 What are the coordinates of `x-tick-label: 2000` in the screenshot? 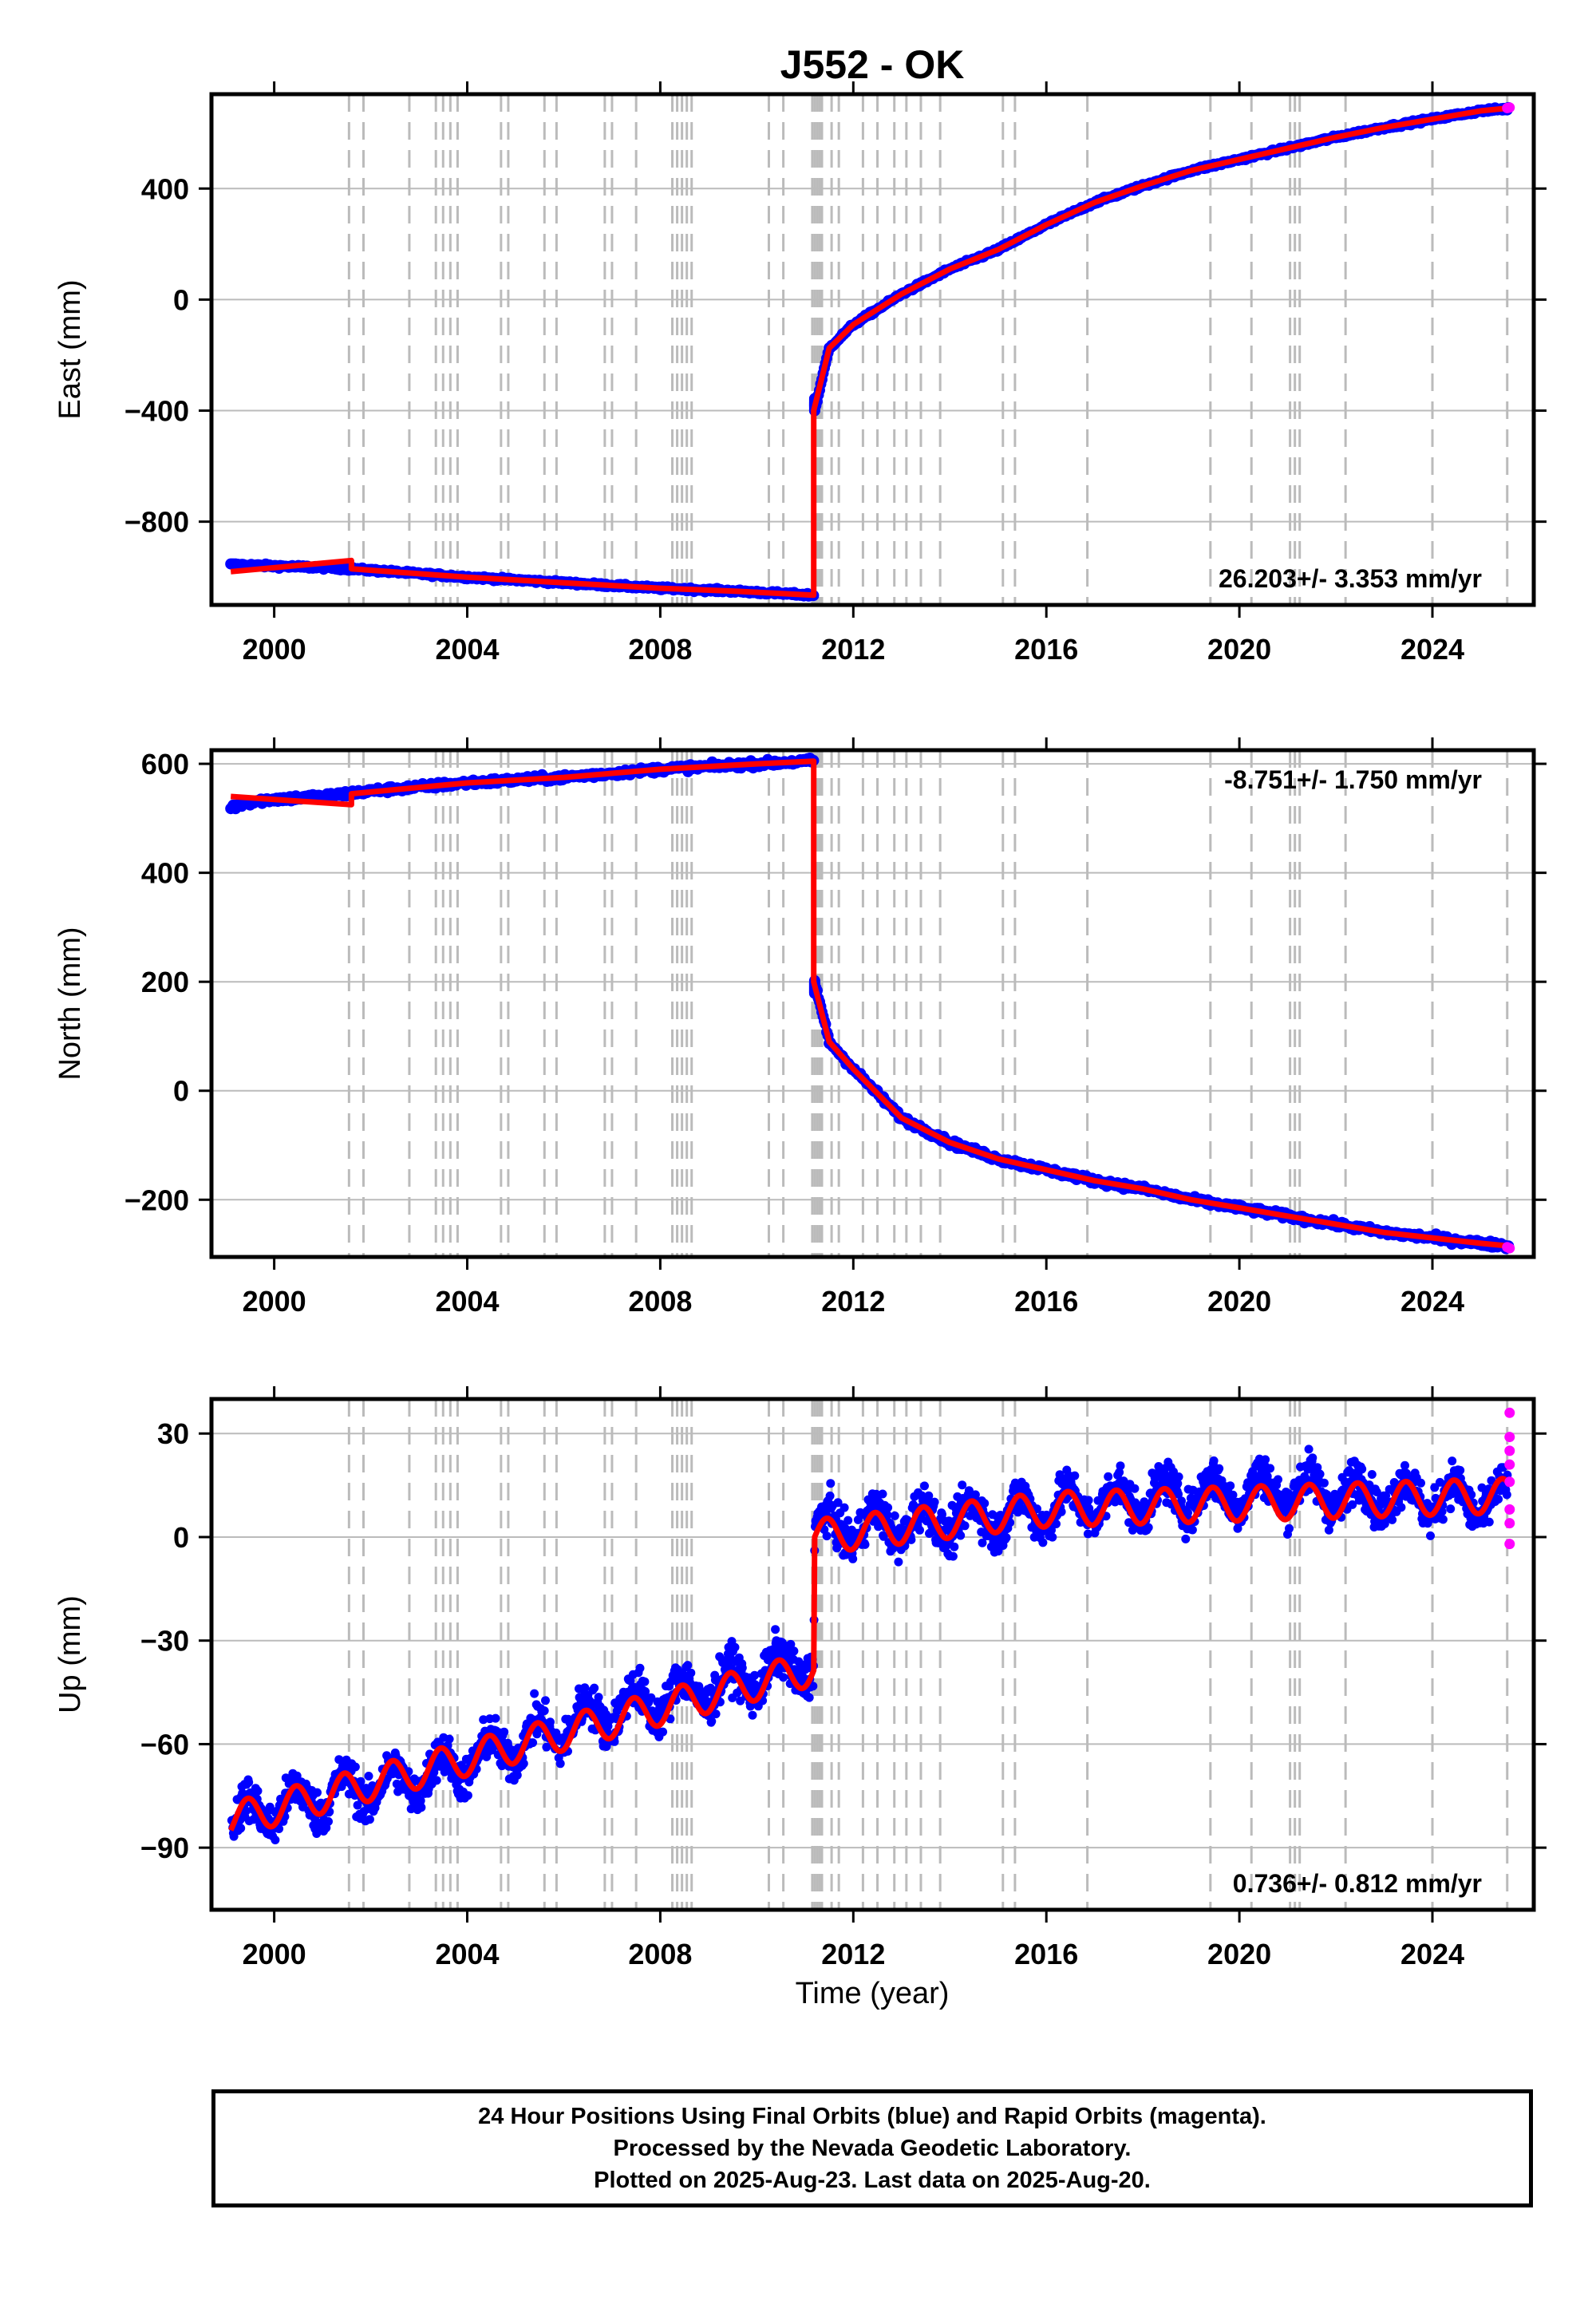 It's located at (274, 1954).